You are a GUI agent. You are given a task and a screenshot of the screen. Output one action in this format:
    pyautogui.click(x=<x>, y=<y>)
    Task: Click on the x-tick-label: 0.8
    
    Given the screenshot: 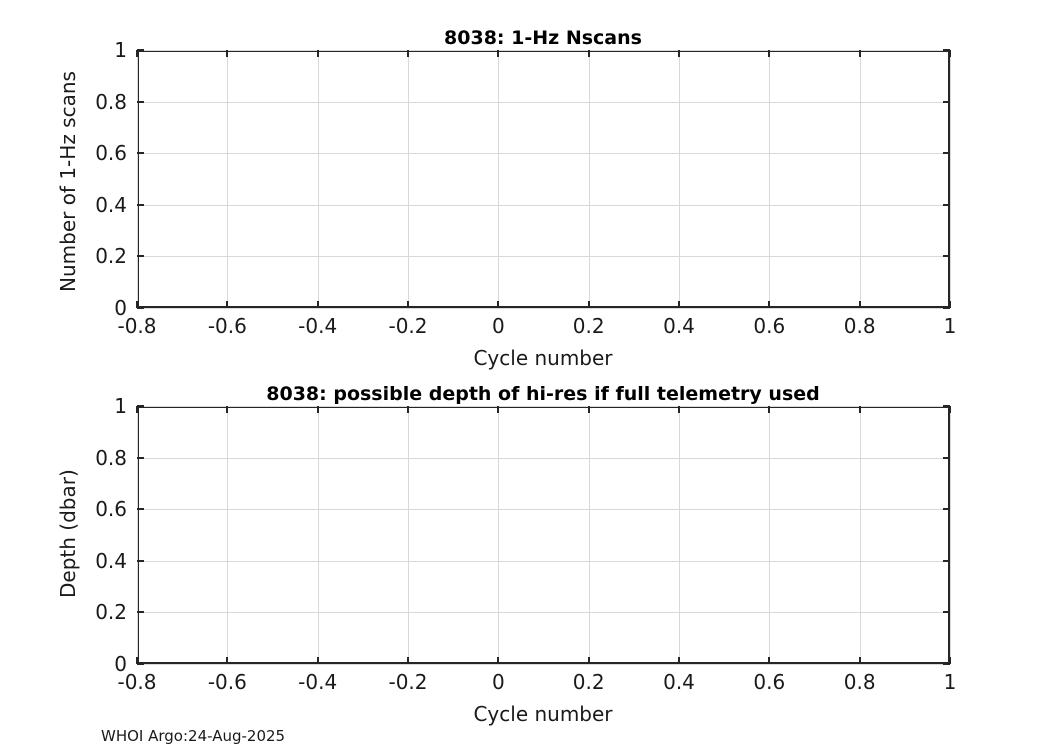 What is the action you would take?
    pyautogui.click(x=859, y=326)
    